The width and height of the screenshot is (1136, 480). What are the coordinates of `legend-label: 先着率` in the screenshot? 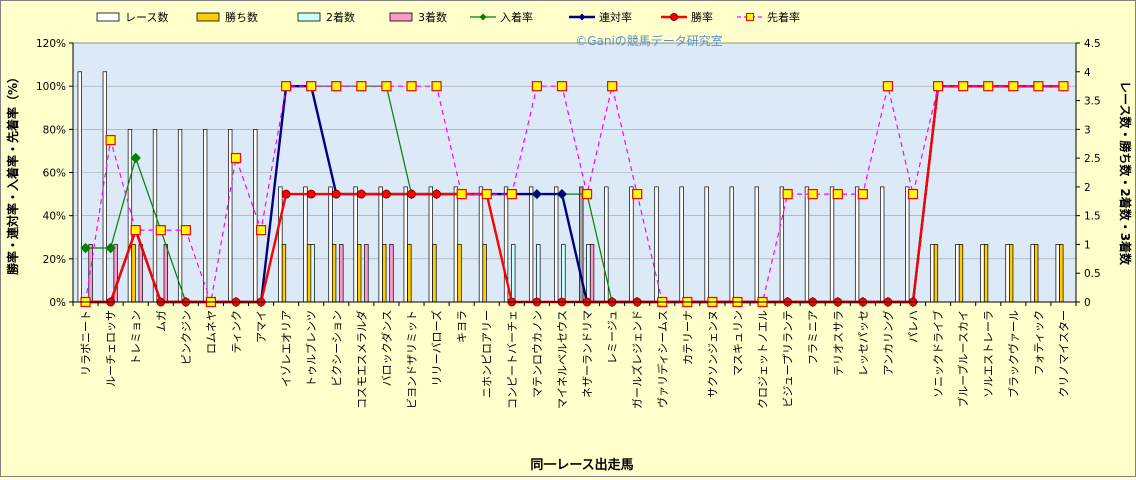 It's located at (783, 17).